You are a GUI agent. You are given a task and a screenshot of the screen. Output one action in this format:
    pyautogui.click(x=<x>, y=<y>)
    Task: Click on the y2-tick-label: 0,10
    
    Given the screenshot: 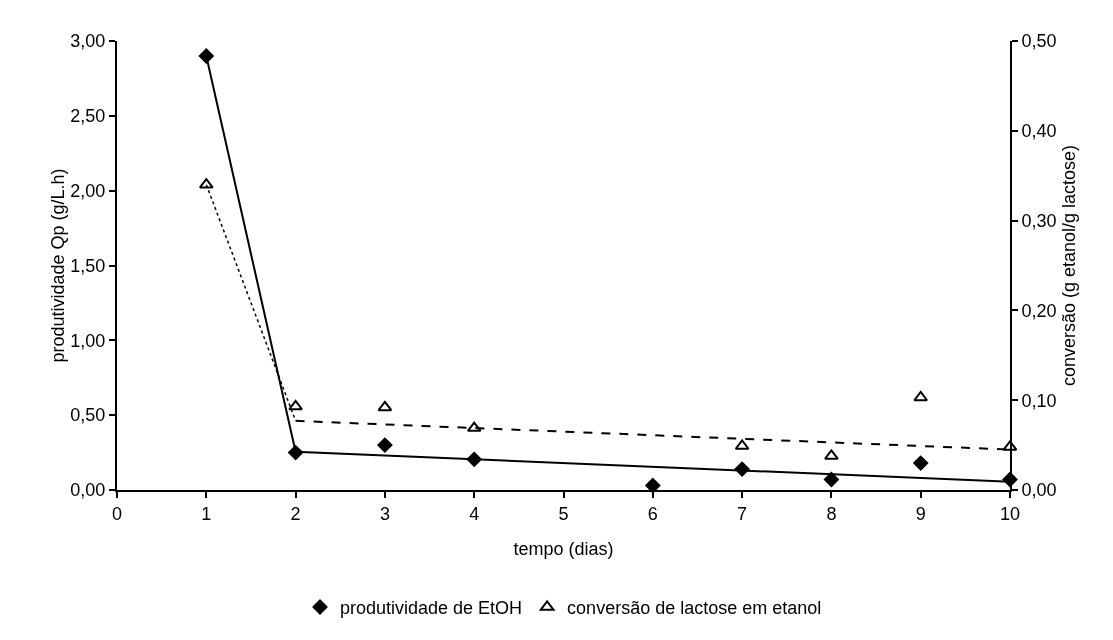 What is the action you would take?
    pyautogui.click(x=1039, y=400)
    